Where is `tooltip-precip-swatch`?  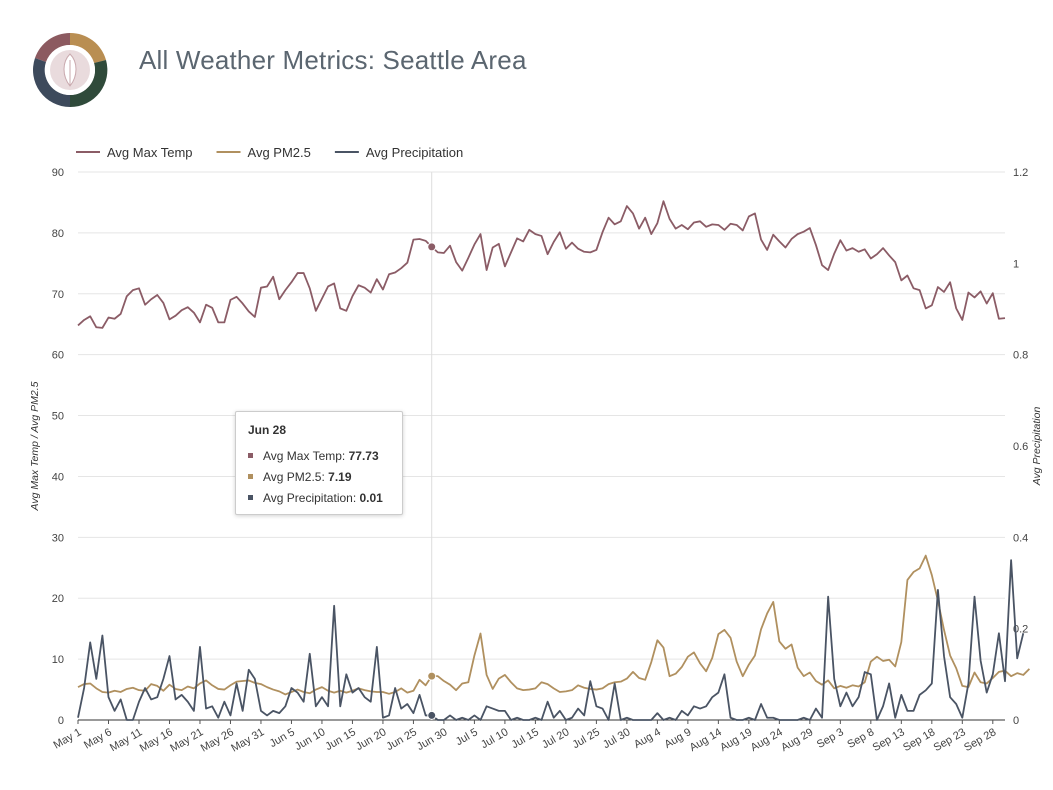 tooltip-precip-swatch is located at coordinates (250, 498).